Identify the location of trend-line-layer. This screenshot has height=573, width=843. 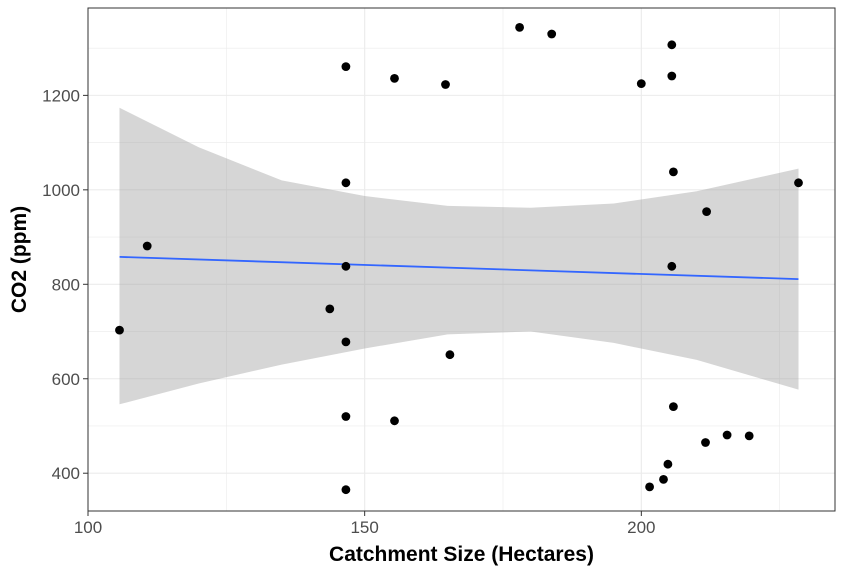
(459, 268).